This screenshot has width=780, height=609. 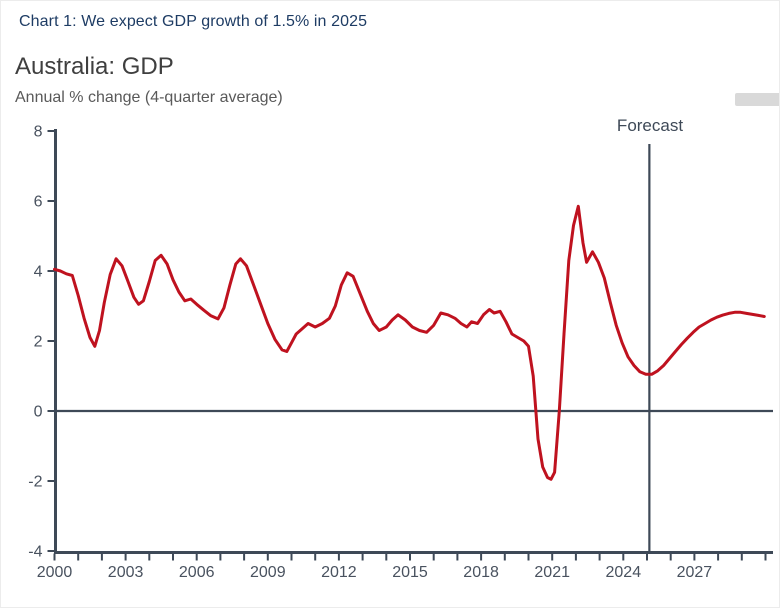 I want to click on x-tick-label: 2012, so click(x=339, y=572).